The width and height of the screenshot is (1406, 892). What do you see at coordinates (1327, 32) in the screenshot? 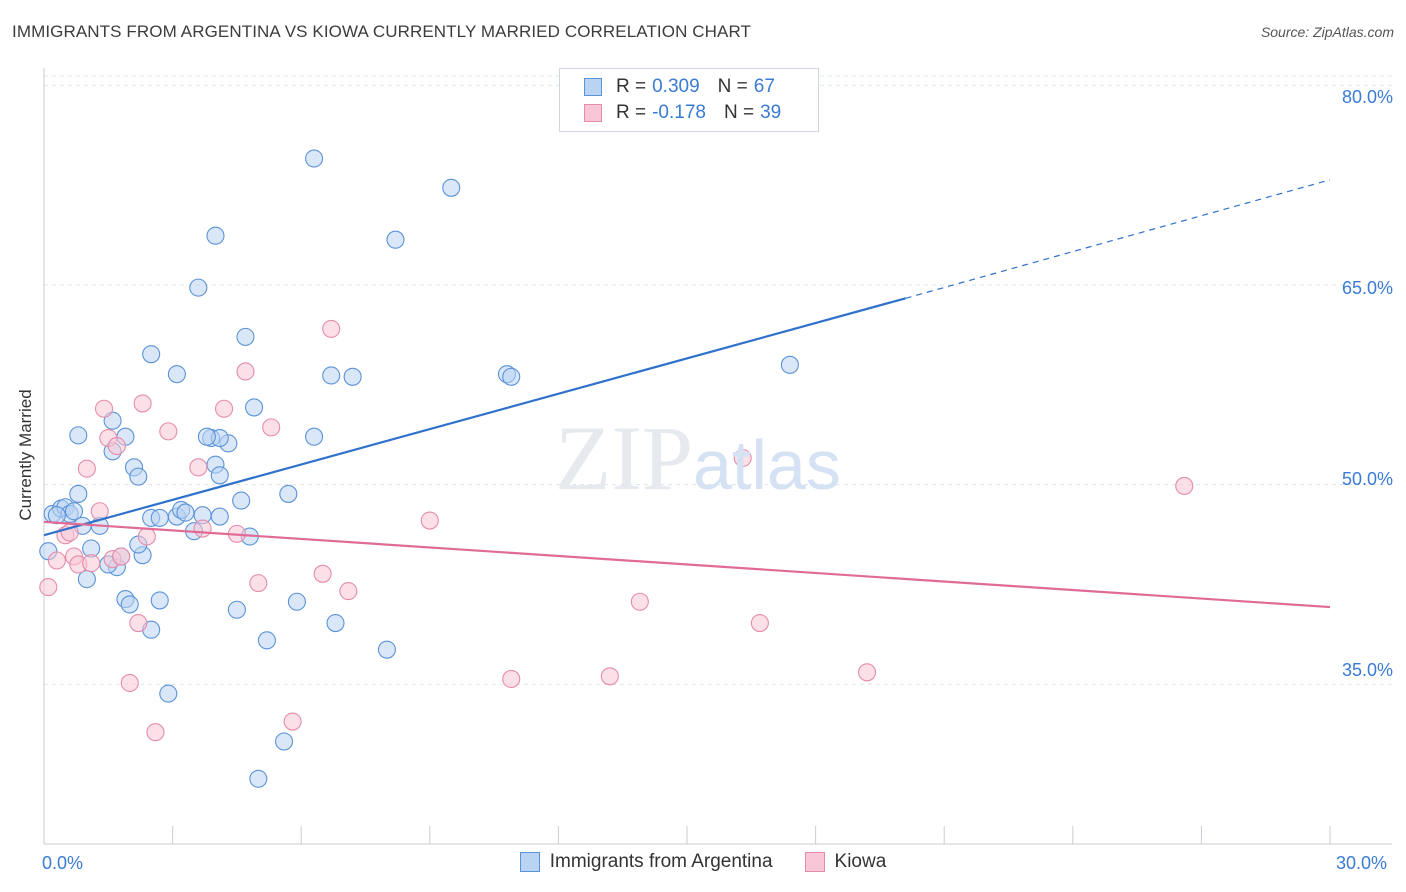
I see `source-credit: Source: ZipAtlas.com` at bounding box center [1327, 32].